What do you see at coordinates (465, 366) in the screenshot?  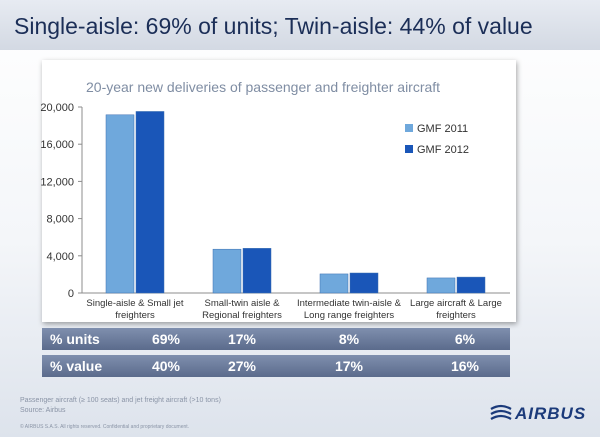 I see `value-cell: 16%` at bounding box center [465, 366].